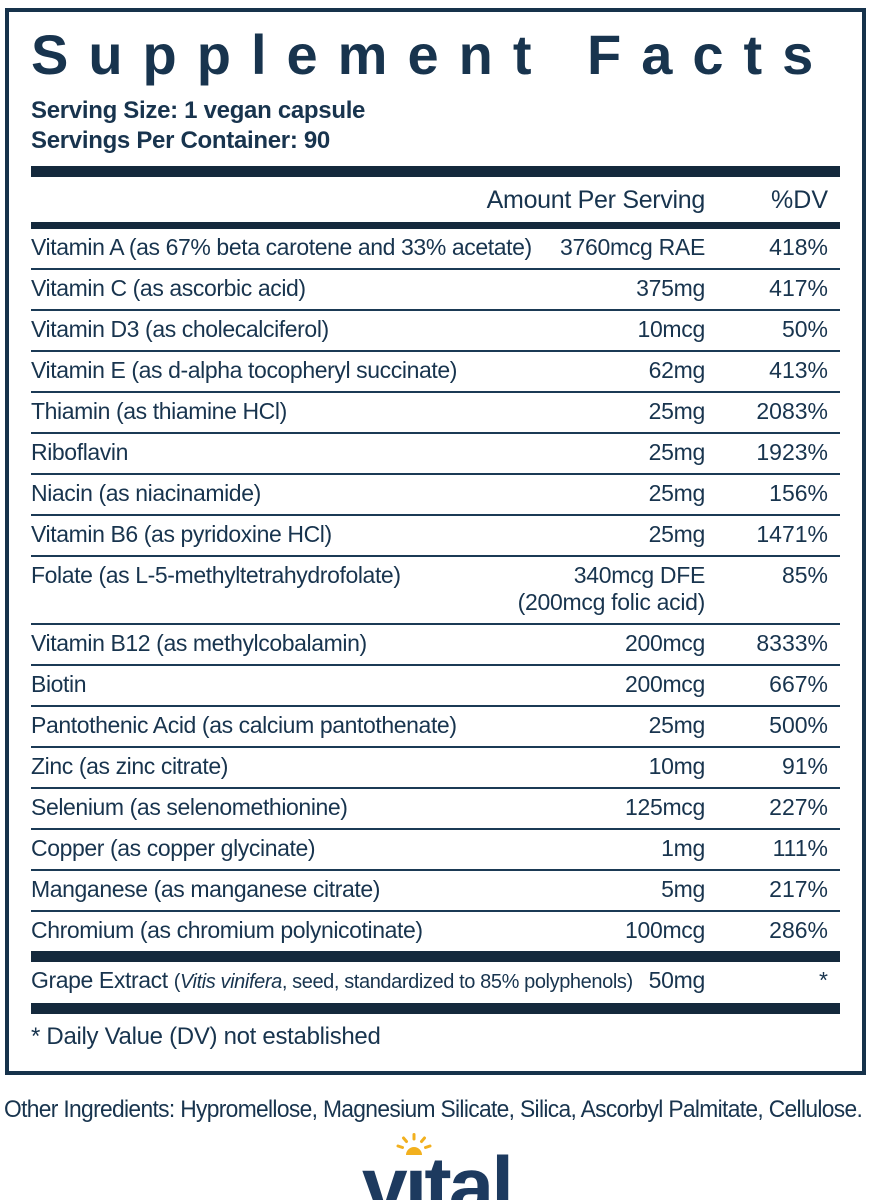  Describe the element at coordinates (632, 247) in the screenshot. I see `nutrient-amount: 3760mcg RAE` at that location.